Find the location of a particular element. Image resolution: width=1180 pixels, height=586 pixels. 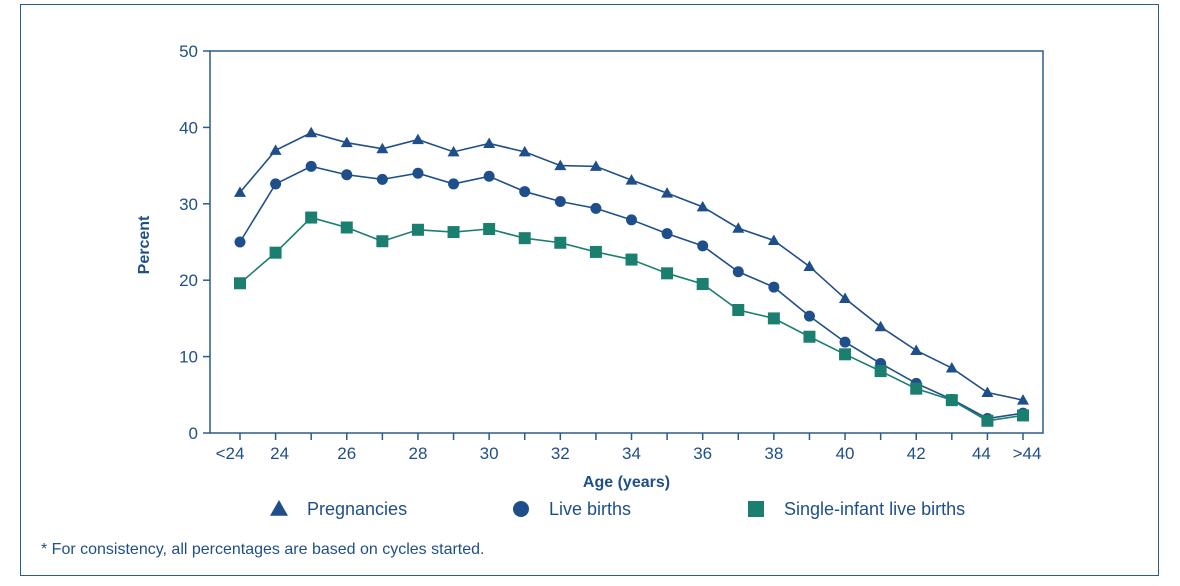

x-tick-label: 44 is located at coordinates (981, 453).